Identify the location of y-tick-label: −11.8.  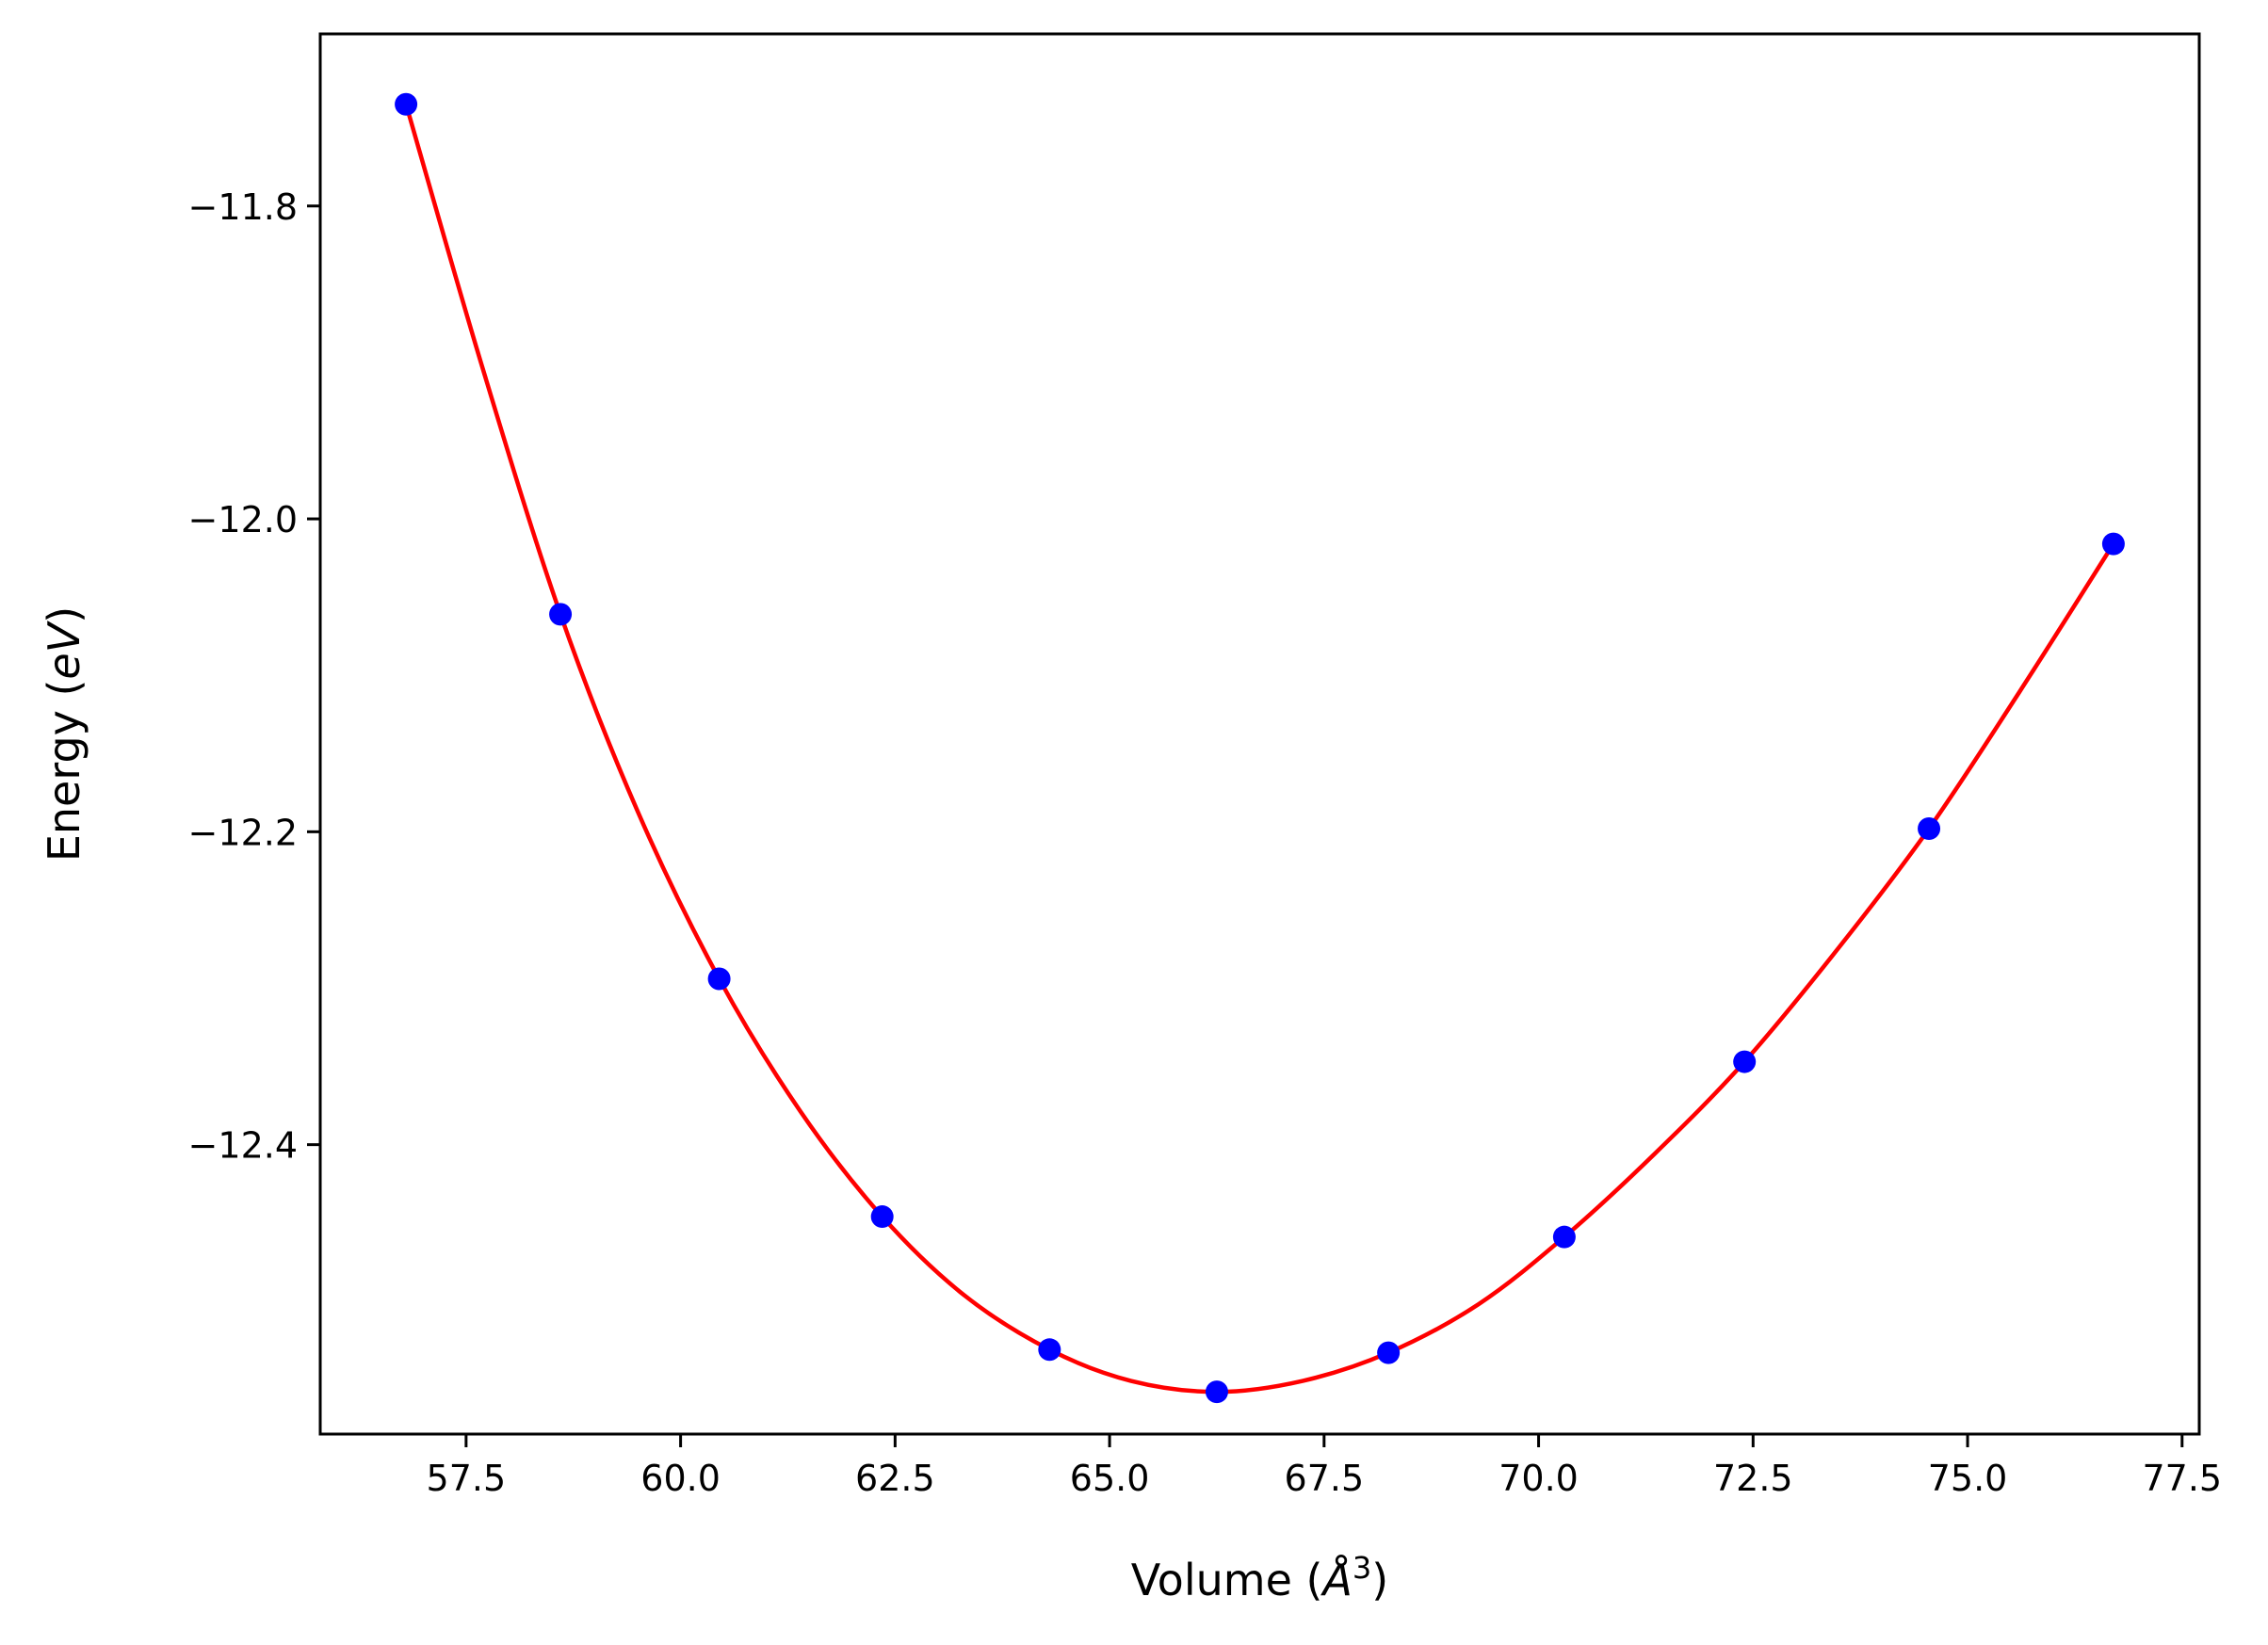
(243, 207).